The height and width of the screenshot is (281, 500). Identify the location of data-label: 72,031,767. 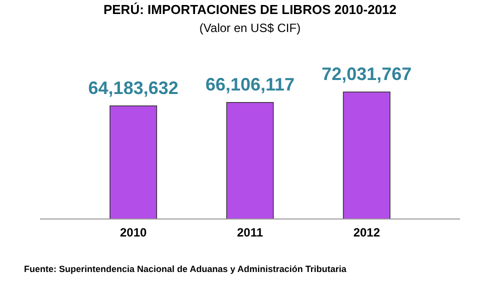
(367, 74).